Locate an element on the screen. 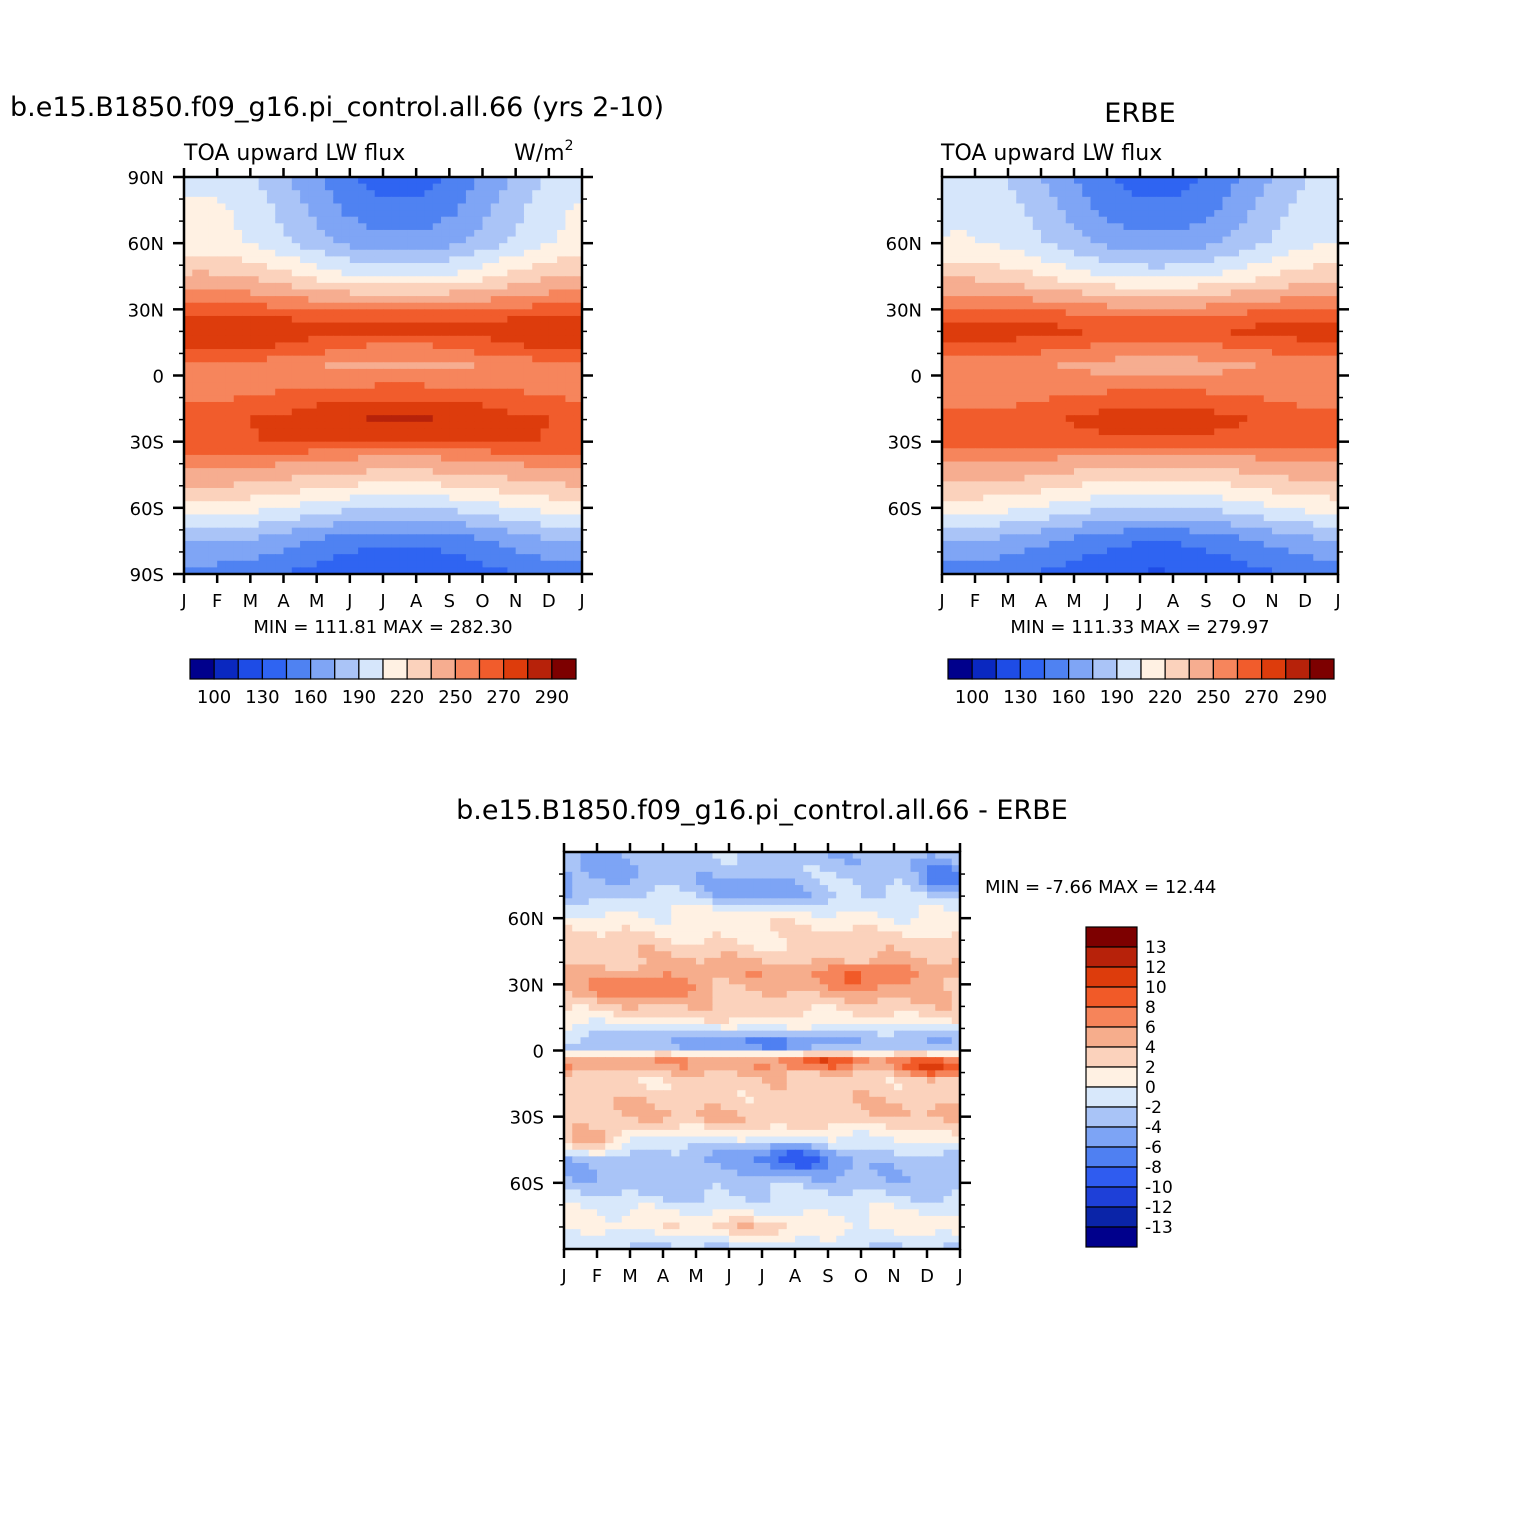 Image resolution: width=1524 pixels, height=1524 pixels. colorbar-swatch is located at coordinates (467, 669).